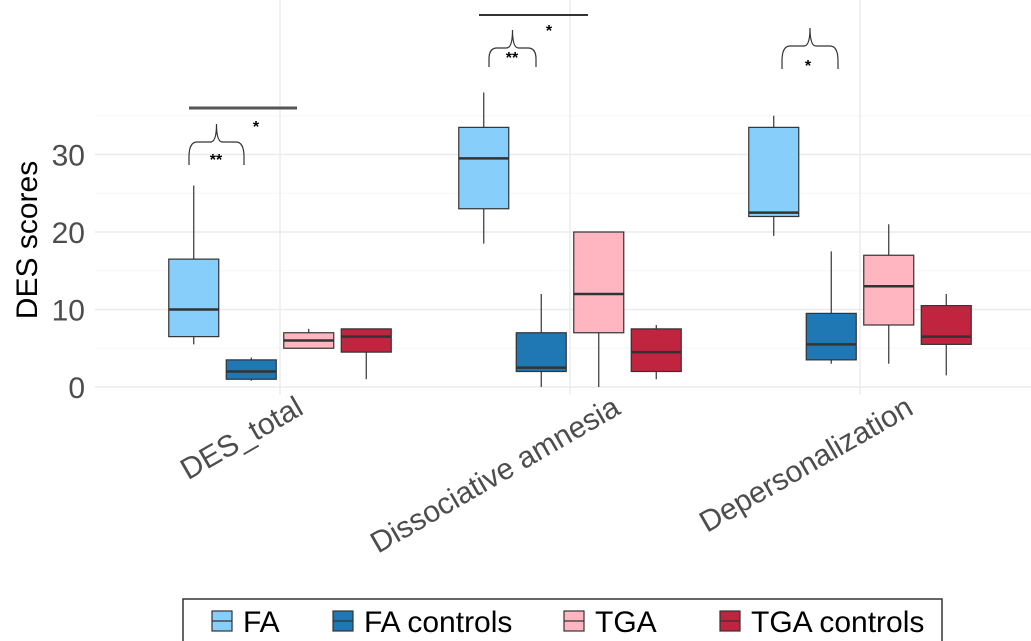 This screenshot has width=1031, height=641. I want to click on y-tick-label: 20, so click(68, 233).